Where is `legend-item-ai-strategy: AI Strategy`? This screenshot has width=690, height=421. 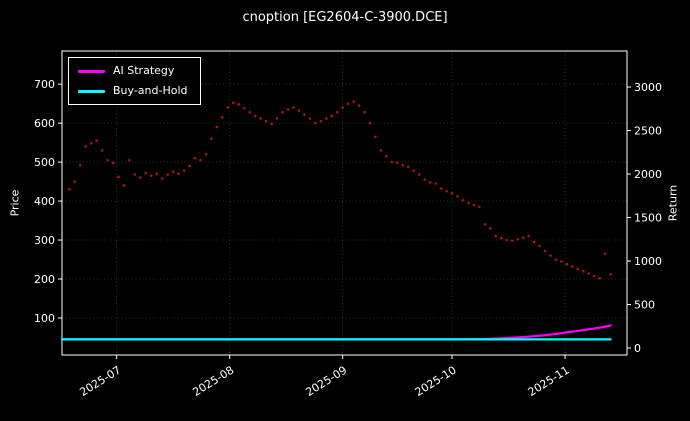
legend-item-ai-strategy: AI Strategy is located at coordinates (133, 71).